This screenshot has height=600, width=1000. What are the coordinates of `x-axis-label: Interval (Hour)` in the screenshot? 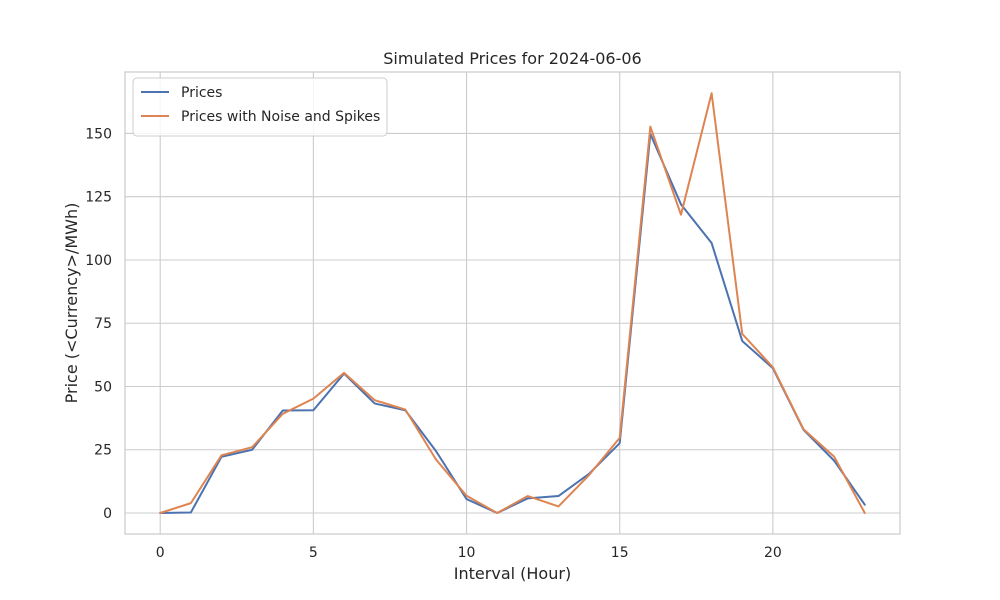 It's located at (512, 573).